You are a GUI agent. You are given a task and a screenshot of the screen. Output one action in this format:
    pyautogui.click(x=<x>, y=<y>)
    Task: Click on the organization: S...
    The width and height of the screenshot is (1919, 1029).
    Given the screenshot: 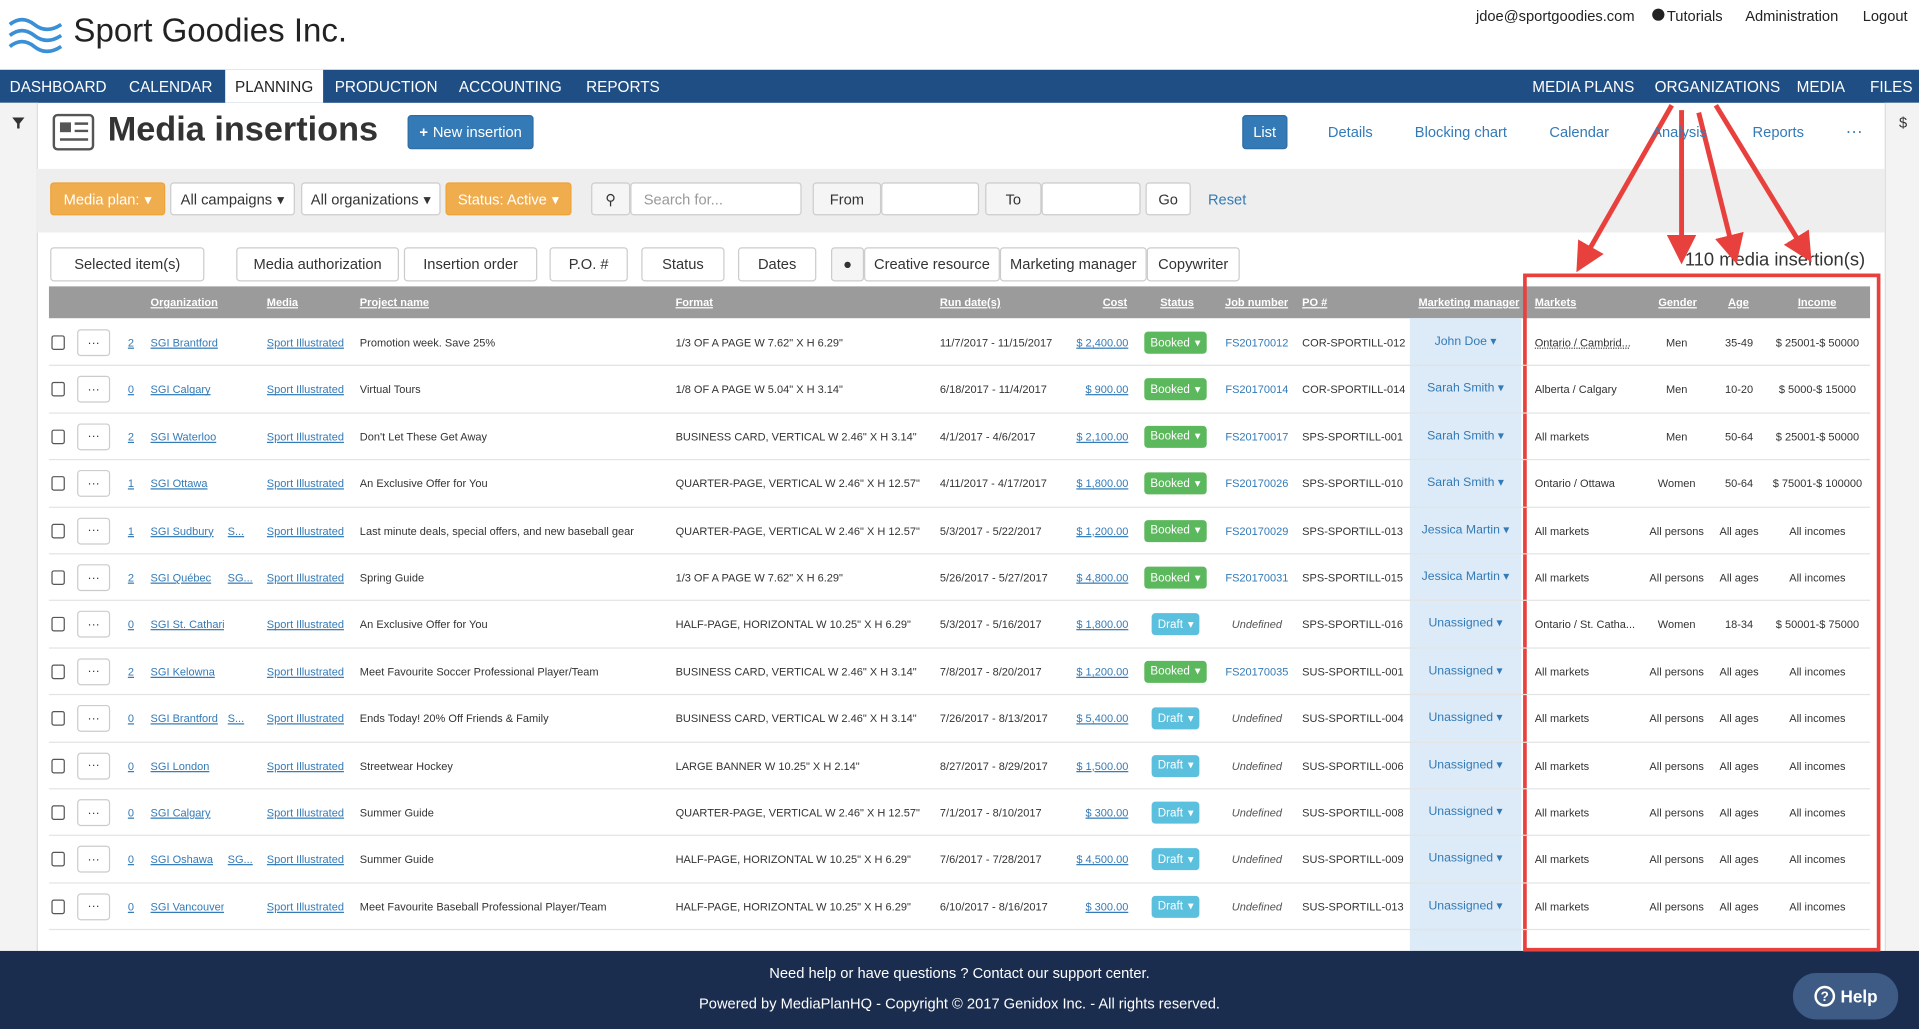 What is the action you would take?
    pyautogui.click(x=246, y=530)
    